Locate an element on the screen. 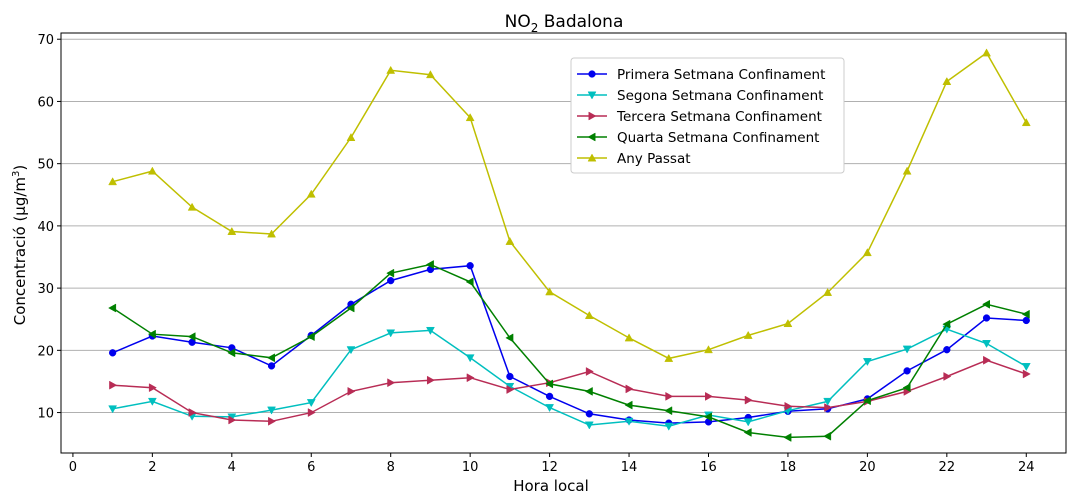 Image resolution: width=1080 pixels, height=504 pixels. x-tick-label: 18 is located at coordinates (788, 467).